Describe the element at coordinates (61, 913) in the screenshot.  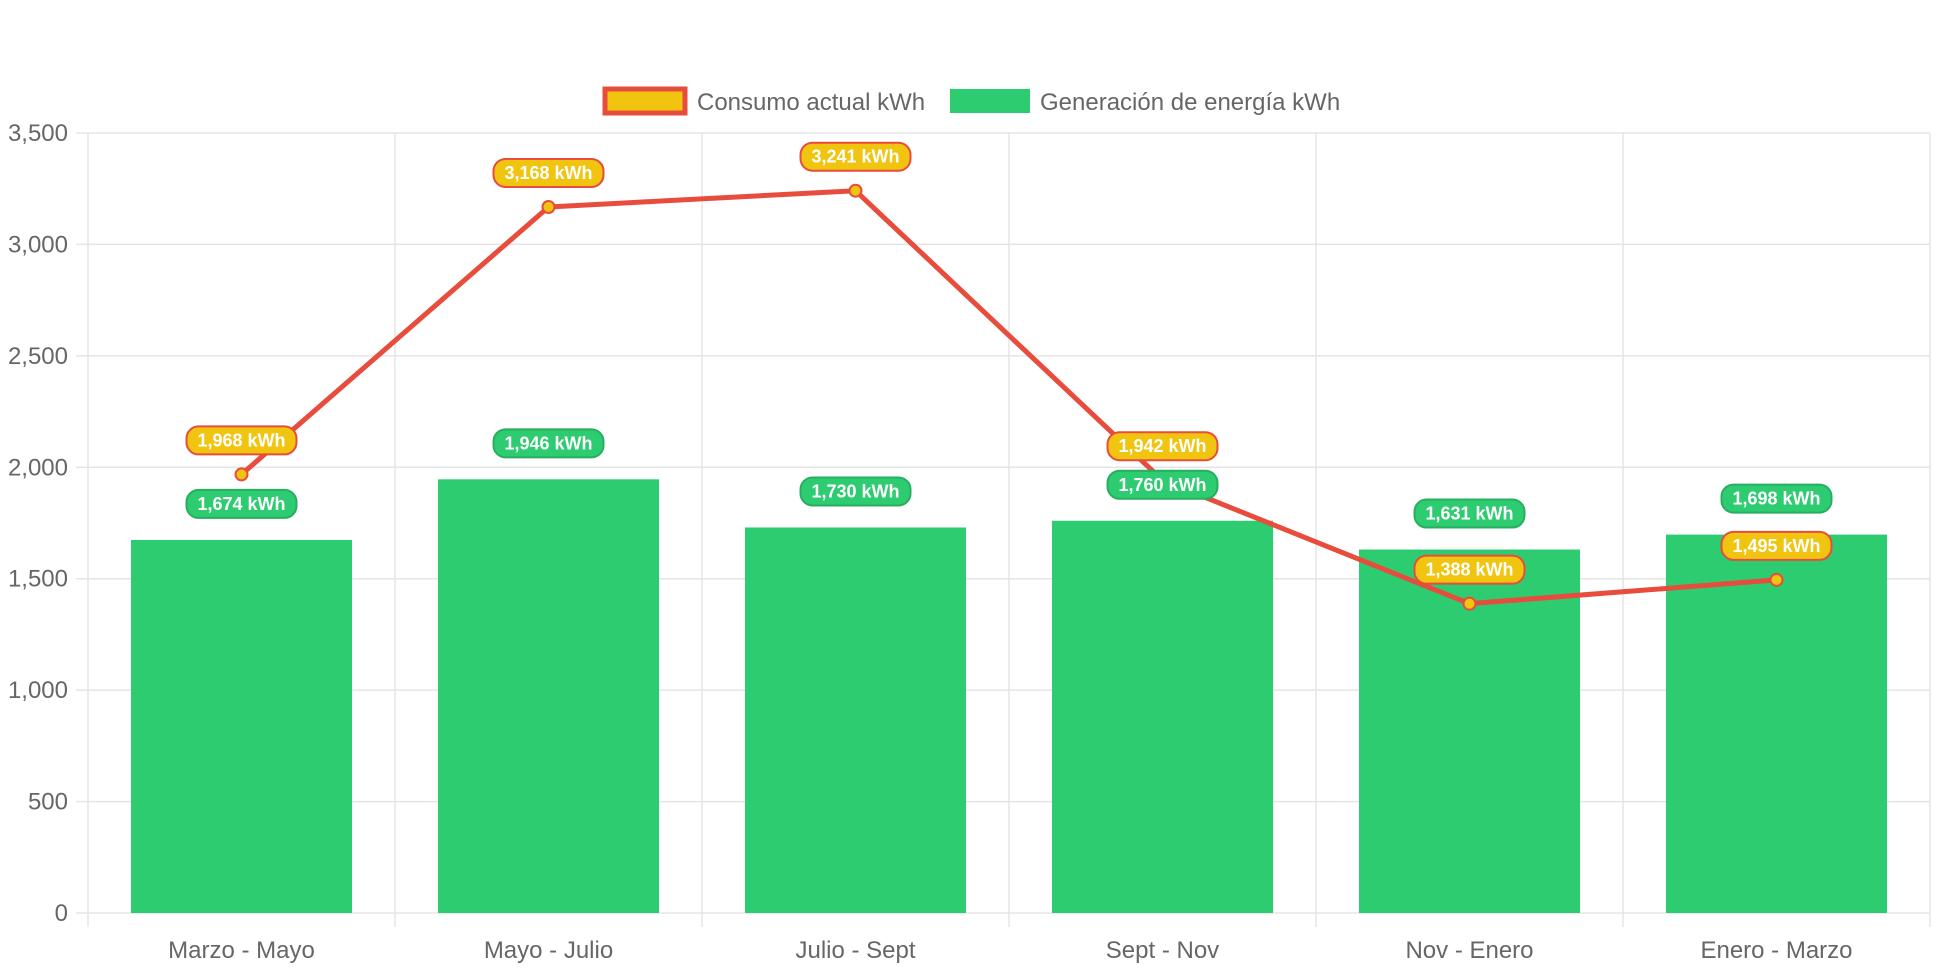
I see `y-tick-label: 0` at that location.